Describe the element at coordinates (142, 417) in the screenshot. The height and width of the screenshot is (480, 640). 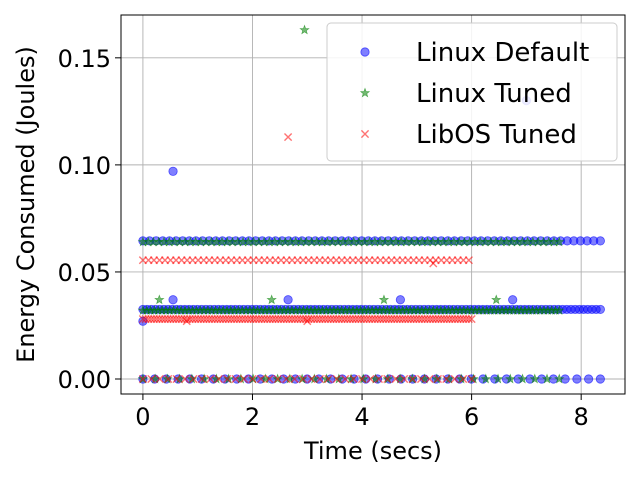
I see `x-tick-label: 0` at that location.